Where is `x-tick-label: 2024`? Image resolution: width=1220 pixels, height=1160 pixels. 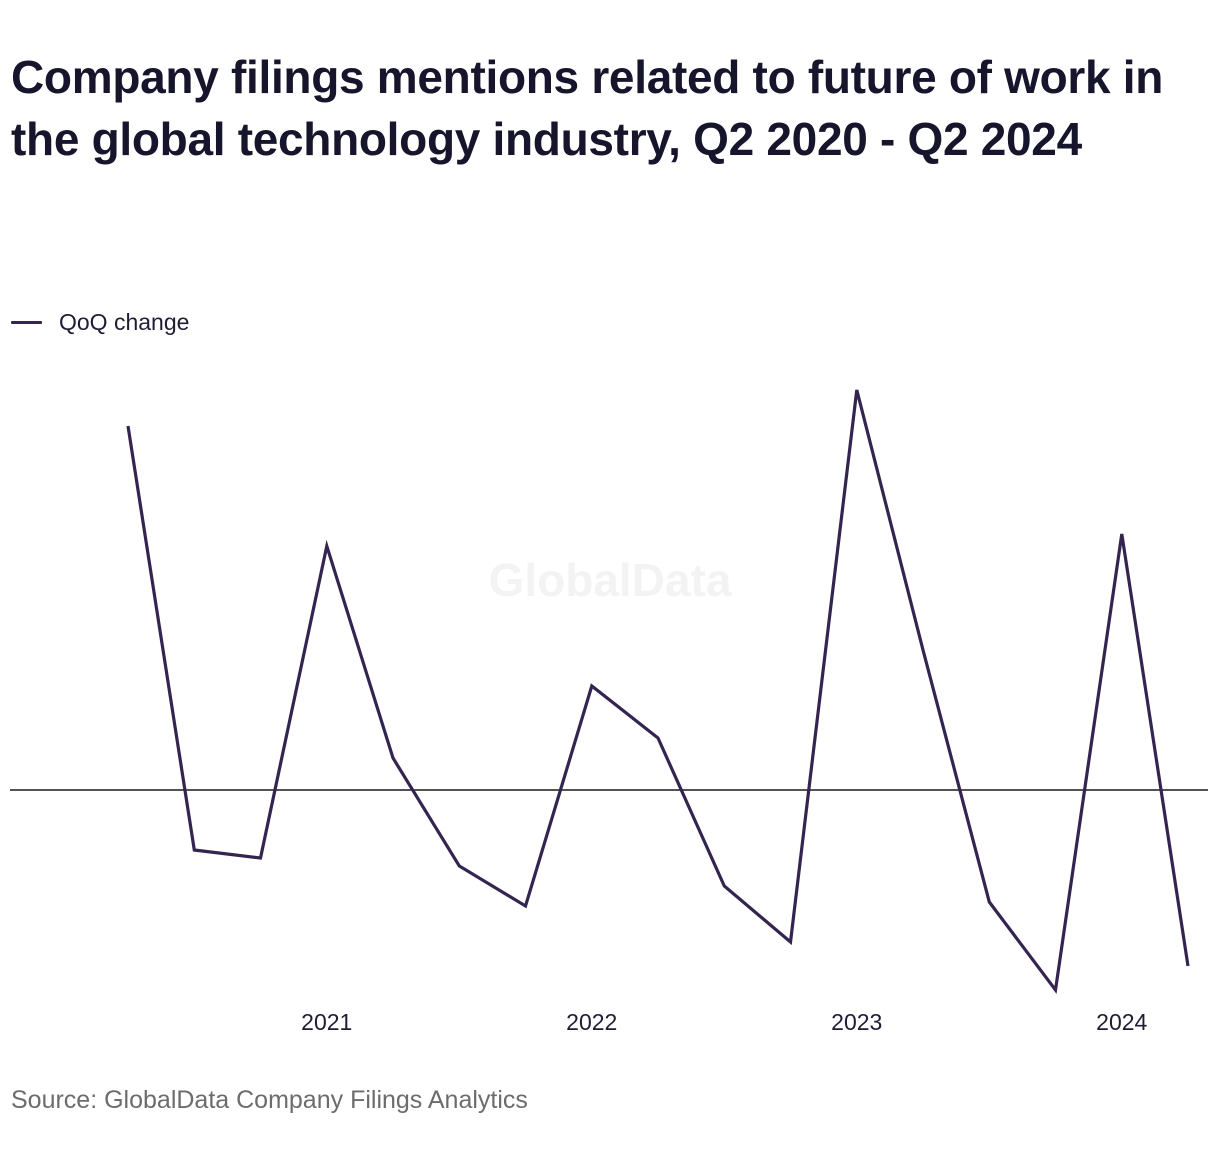
x-tick-label: 2024 is located at coordinates (1121, 1022).